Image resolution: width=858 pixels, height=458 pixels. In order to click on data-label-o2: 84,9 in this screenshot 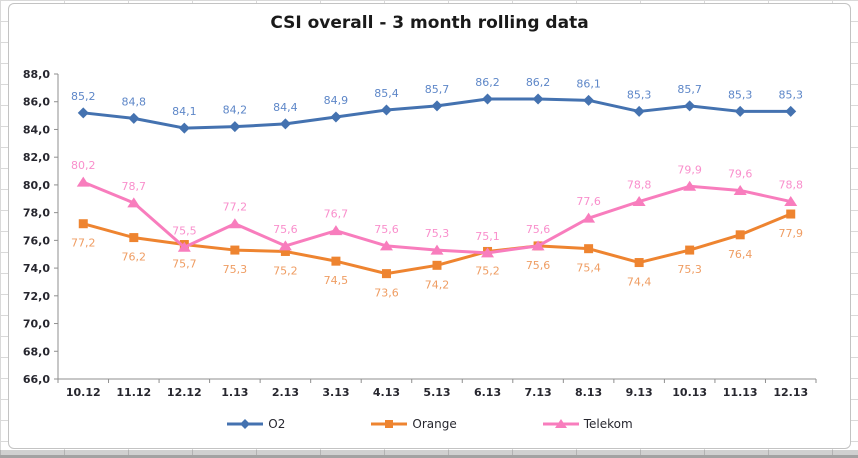, I will do `click(336, 100)`.